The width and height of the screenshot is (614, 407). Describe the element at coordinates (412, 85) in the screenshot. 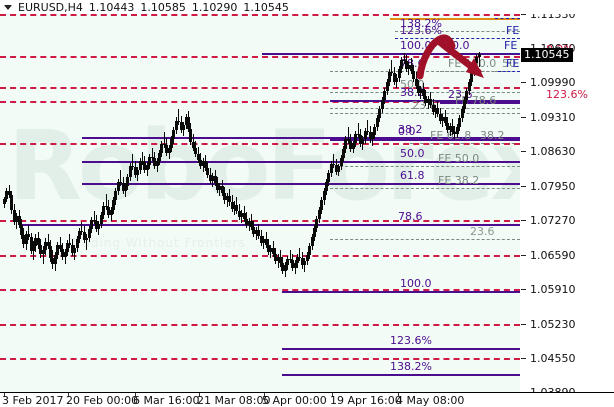

I see `fib-level-label: 50.0` at that location.